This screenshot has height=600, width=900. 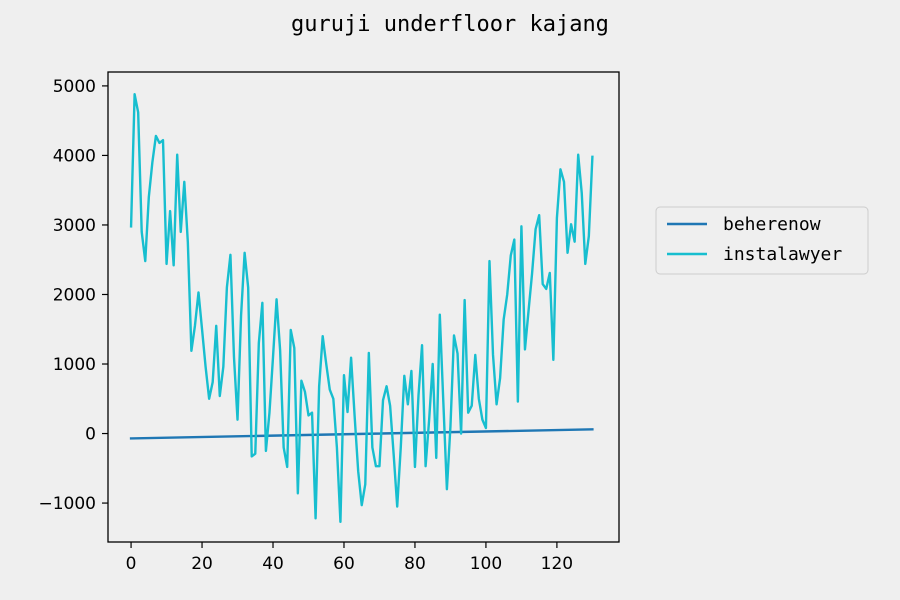 I want to click on y-tick-label: 2000, so click(x=74, y=295).